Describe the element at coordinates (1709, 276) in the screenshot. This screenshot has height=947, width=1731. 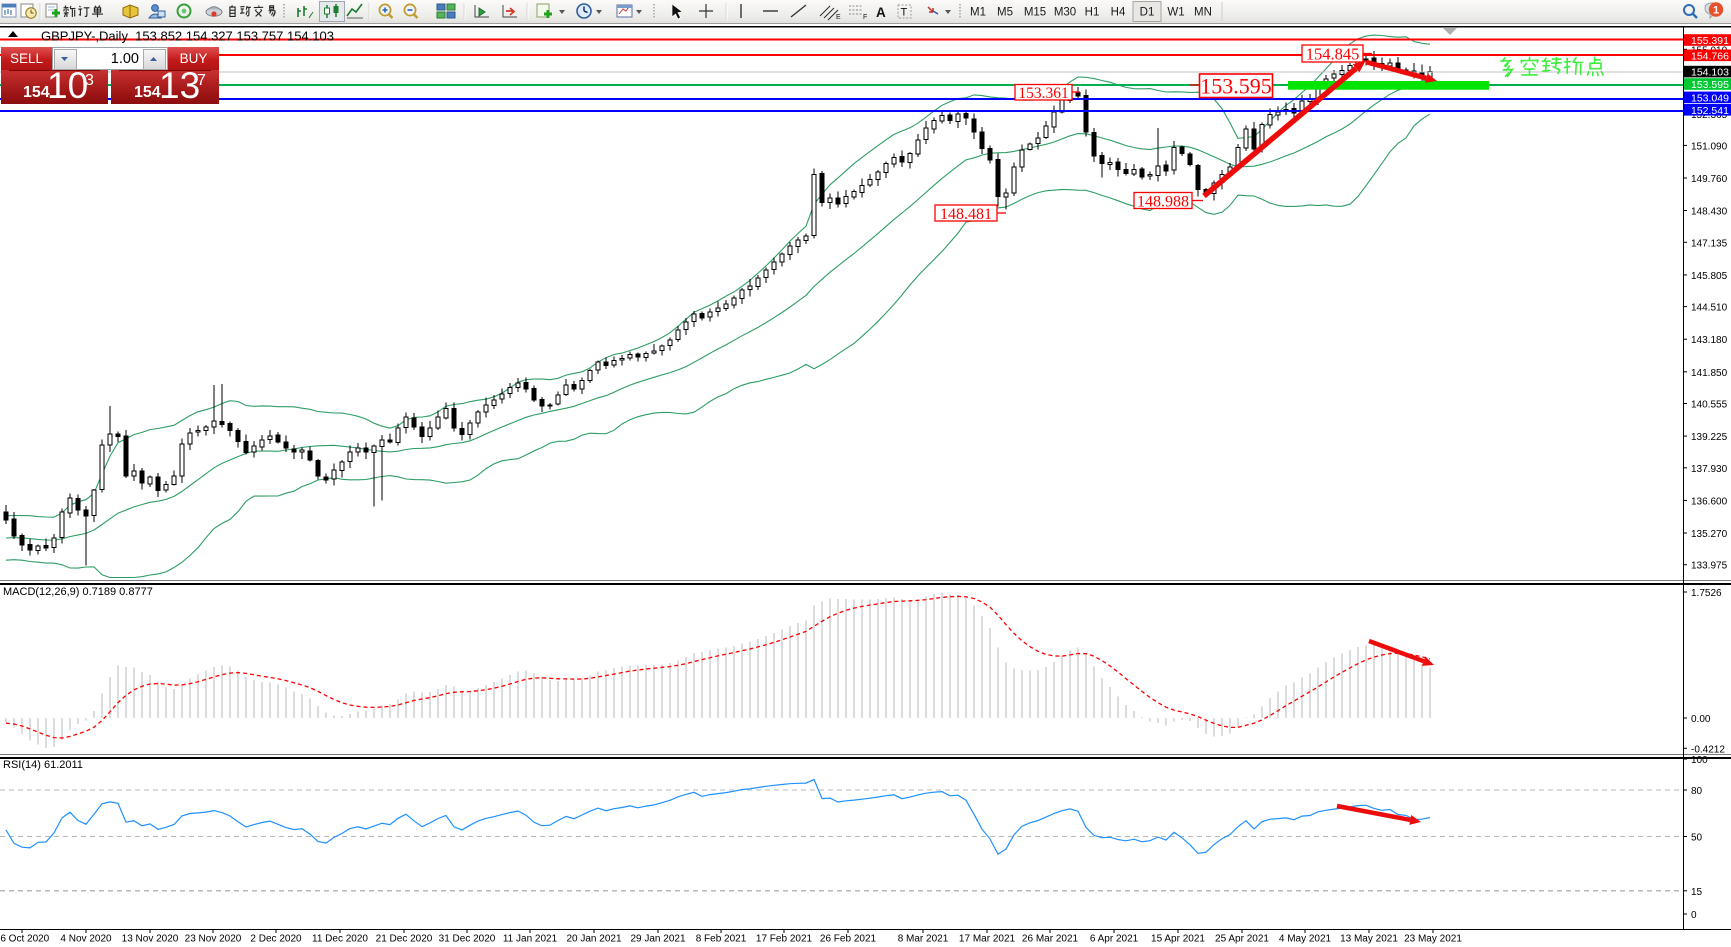
I see `svg-text: 145.805` at that location.